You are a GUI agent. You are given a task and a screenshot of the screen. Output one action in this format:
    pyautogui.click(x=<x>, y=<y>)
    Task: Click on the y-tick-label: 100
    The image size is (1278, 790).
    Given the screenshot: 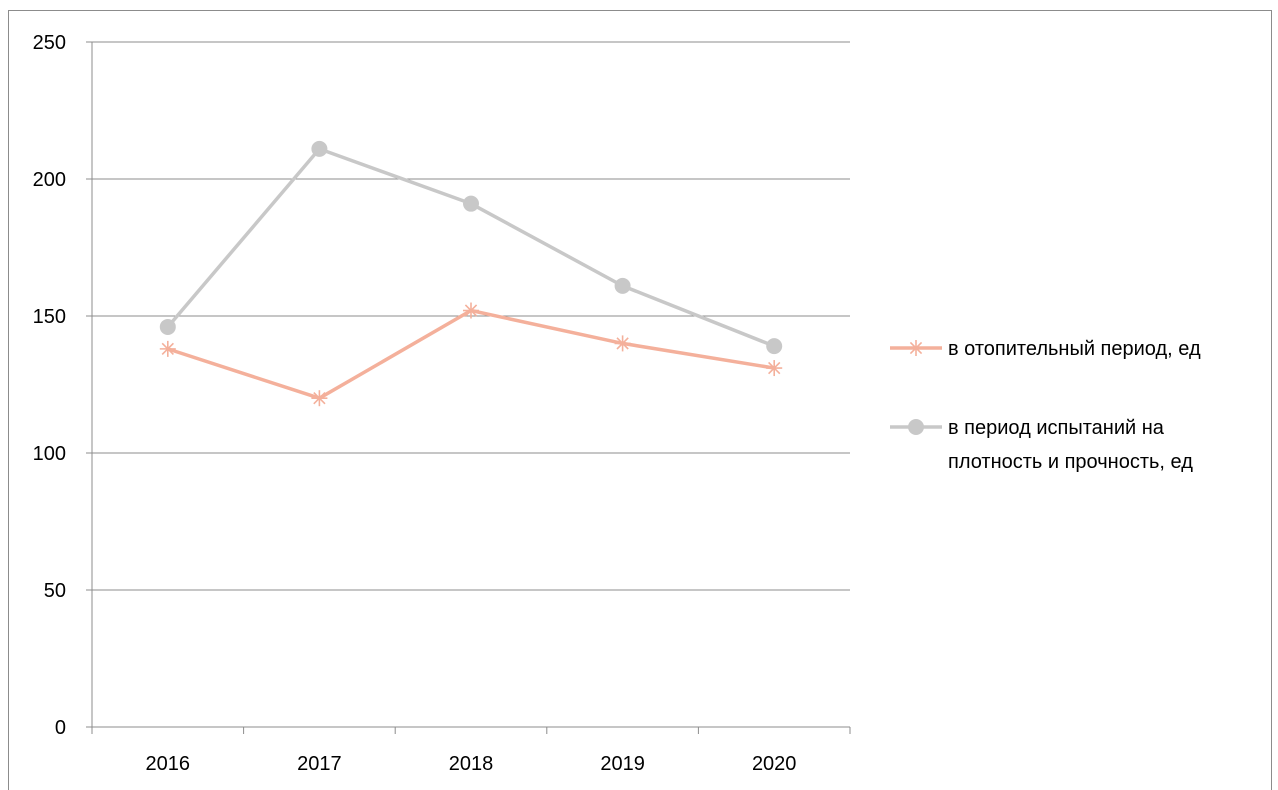 What is the action you would take?
    pyautogui.click(x=49, y=454)
    